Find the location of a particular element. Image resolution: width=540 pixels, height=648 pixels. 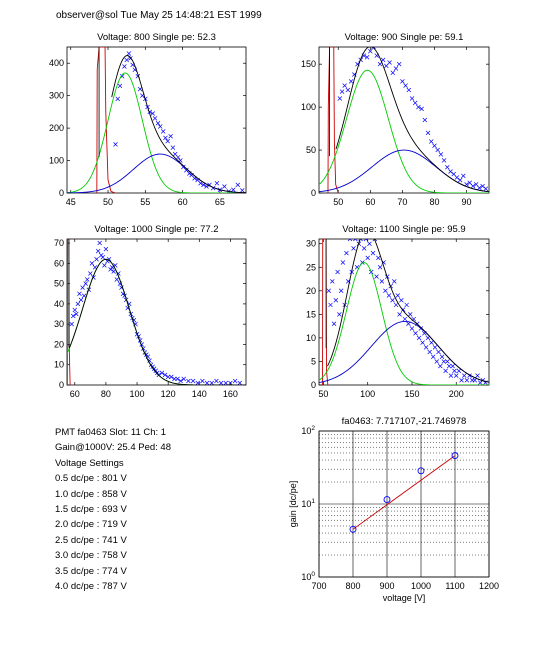

y-tick-label: 200 is located at coordinates (56, 128).